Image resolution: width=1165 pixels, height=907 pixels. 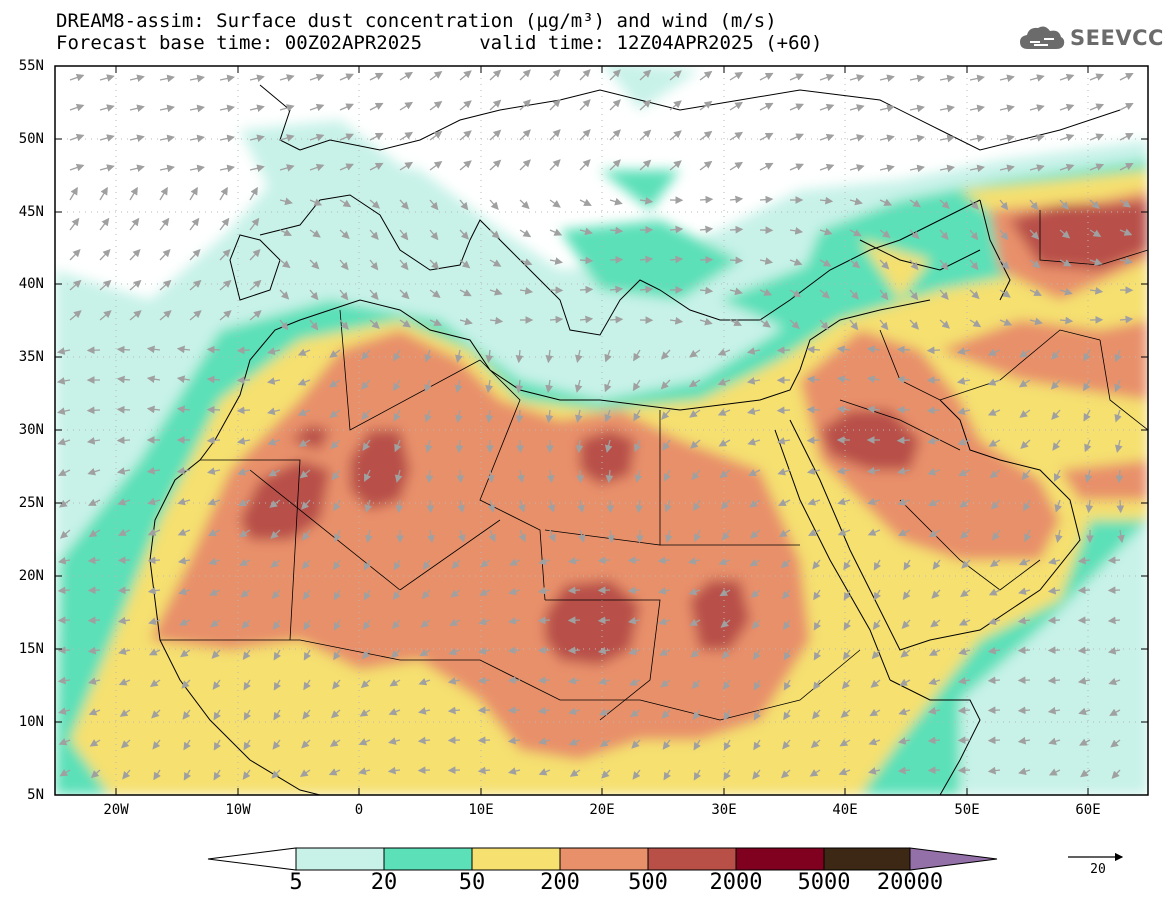 What do you see at coordinates (31, 430) in the screenshot?
I see `lat-label: 30N` at bounding box center [31, 430].